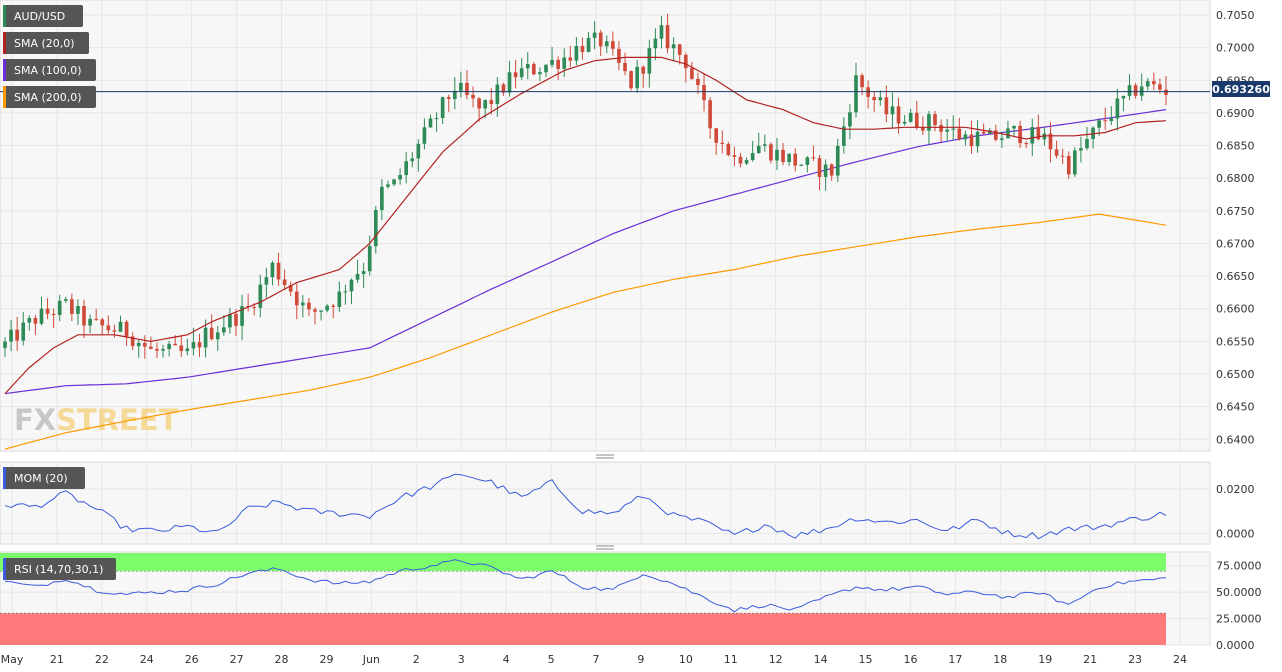 The height and width of the screenshot is (672, 1282). What do you see at coordinates (102, 659) in the screenshot?
I see `x-tick-label: 22` at bounding box center [102, 659].